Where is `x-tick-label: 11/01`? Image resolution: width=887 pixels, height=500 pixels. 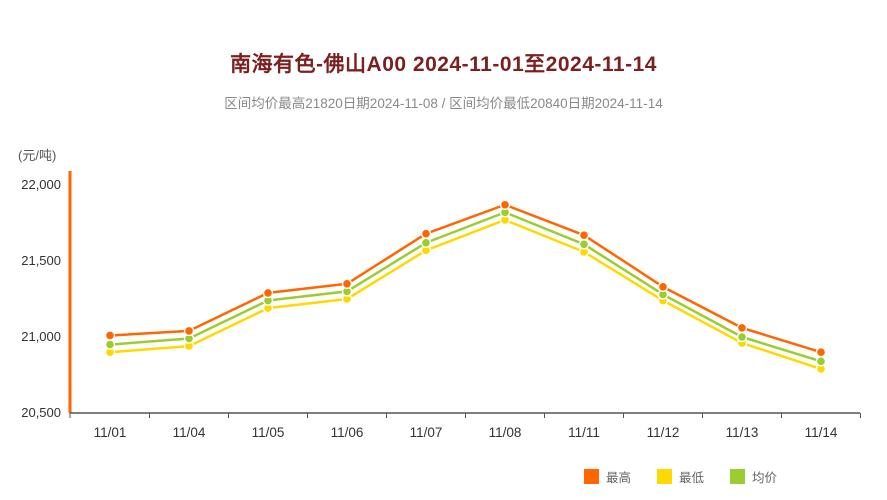 x-tick-label: 11/01 is located at coordinates (110, 432).